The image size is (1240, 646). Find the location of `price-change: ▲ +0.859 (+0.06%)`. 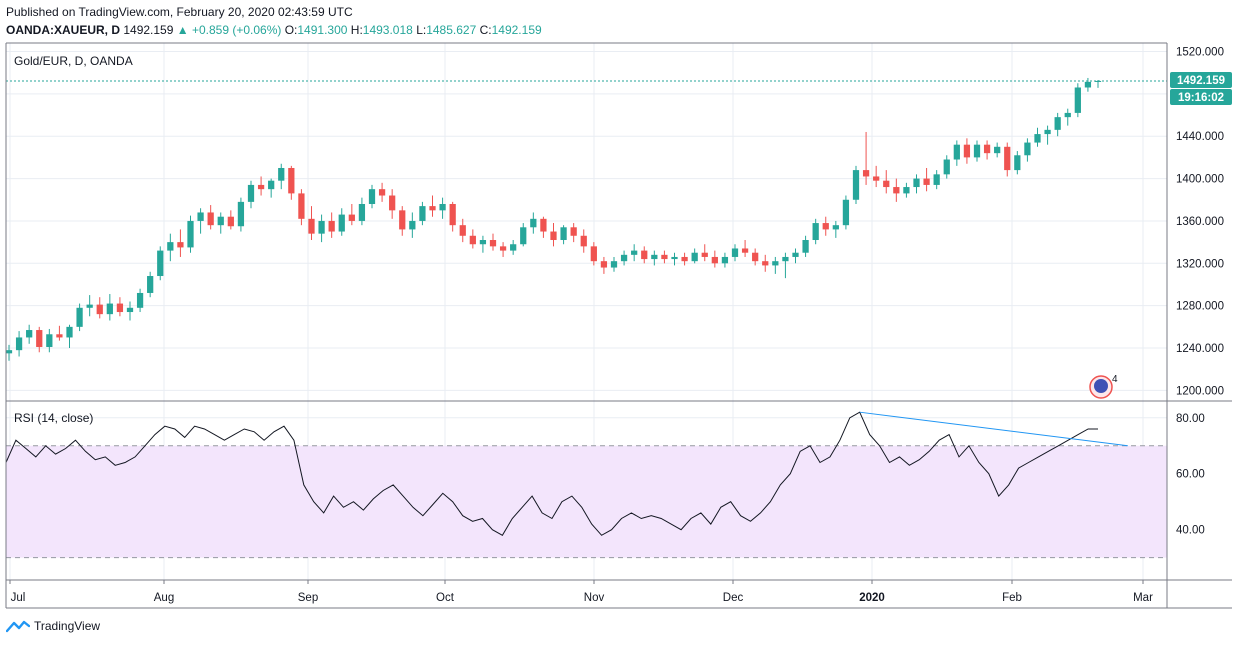

price-change: ▲ +0.859 (+0.06%) is located at coordinates (229, 30).